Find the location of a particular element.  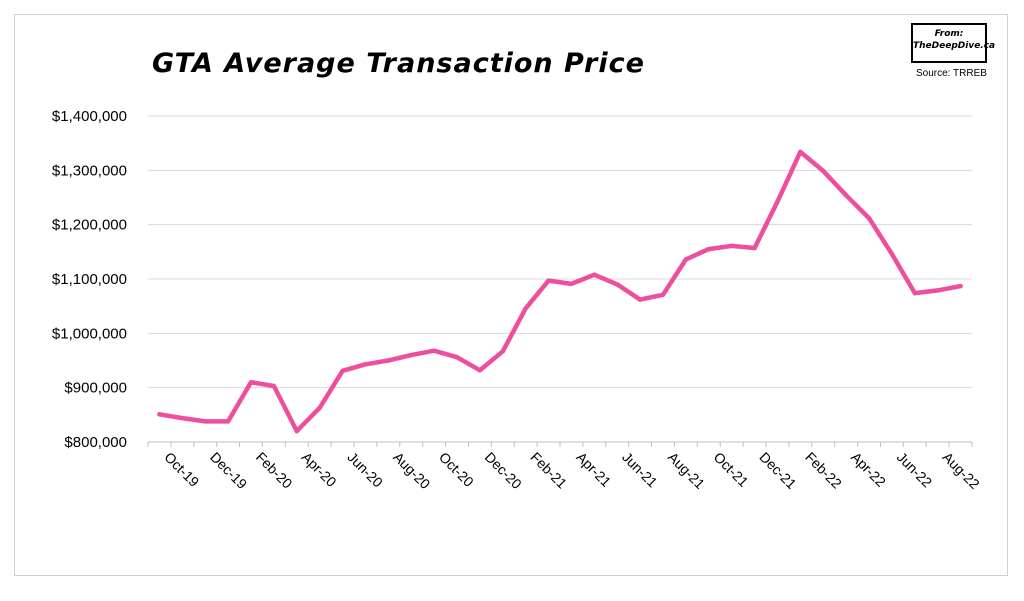

y-tick-label: $1,200,000 is located at coordinates (89, 225).